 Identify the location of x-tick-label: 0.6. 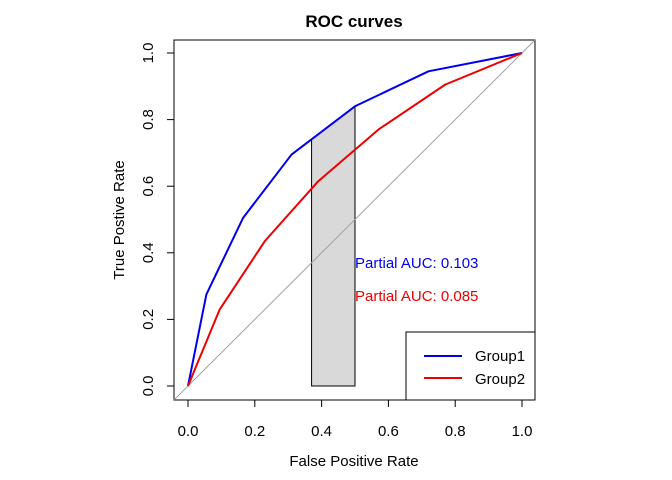
(388, 431).